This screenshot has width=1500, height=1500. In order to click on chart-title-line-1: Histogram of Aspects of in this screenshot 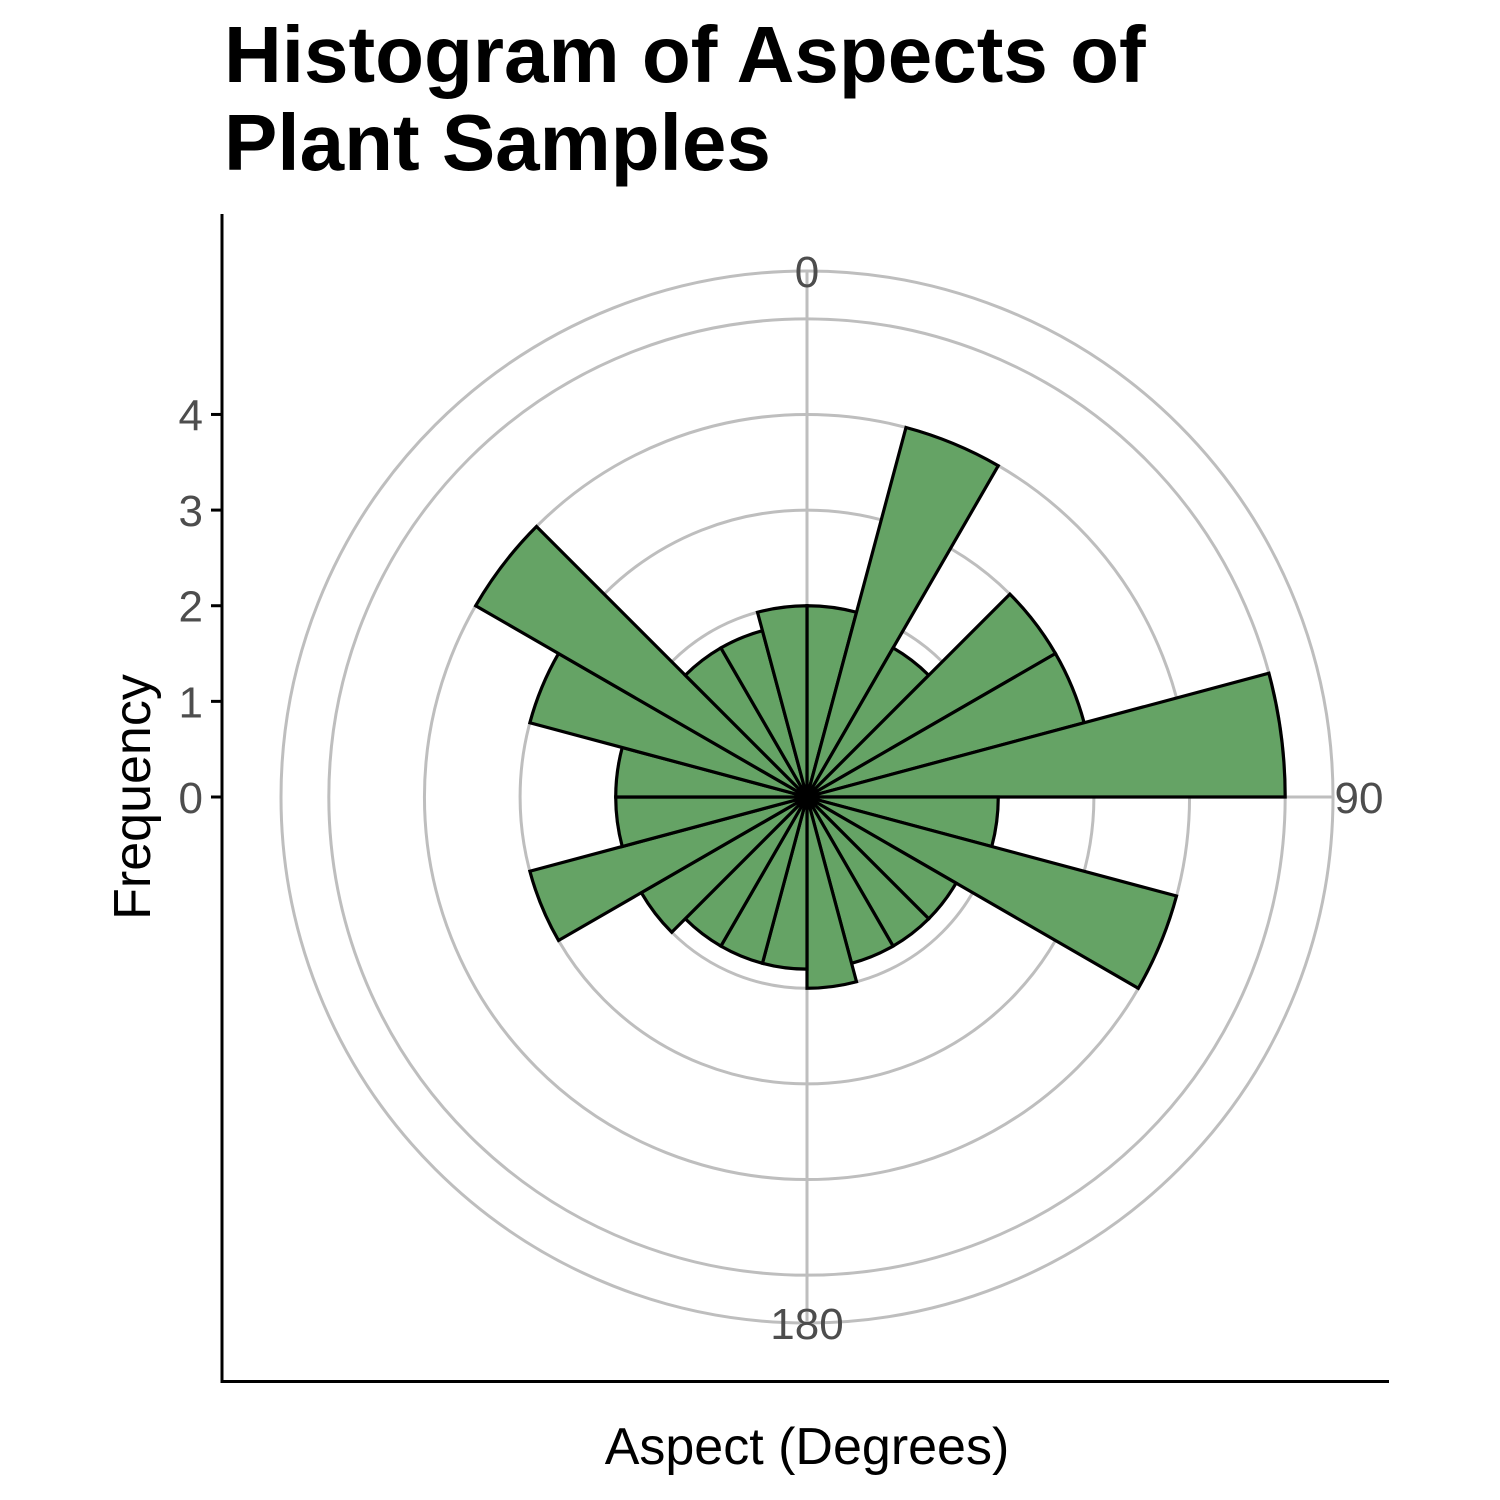, I will do `click(685, 54)`.